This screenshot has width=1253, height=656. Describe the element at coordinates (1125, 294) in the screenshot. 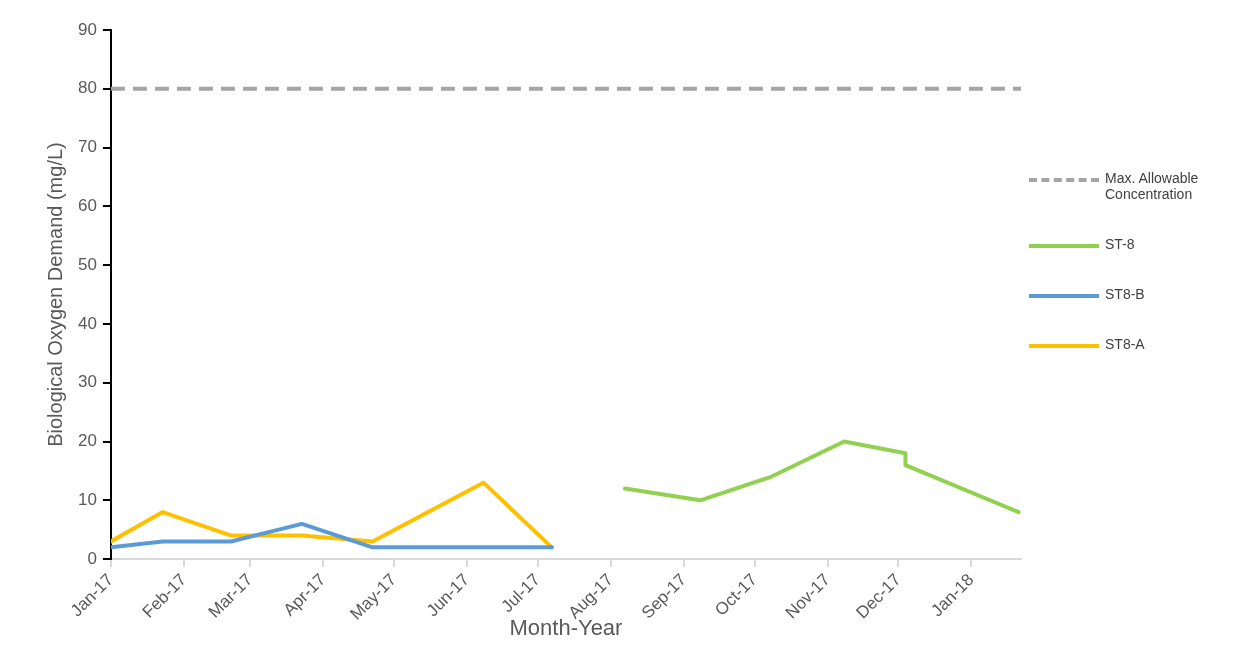

I see `legend-label: ST8-B` at that location.